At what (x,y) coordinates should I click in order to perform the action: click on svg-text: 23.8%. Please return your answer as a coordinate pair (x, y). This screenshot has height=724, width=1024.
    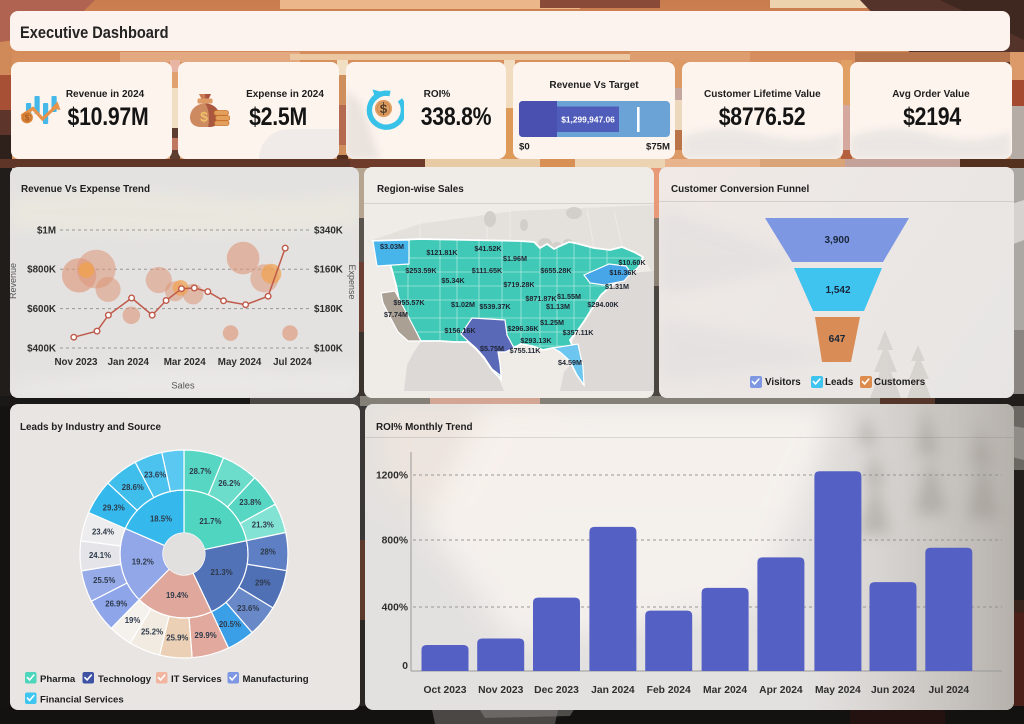
    Looking at the image, I should click on (250, 502).